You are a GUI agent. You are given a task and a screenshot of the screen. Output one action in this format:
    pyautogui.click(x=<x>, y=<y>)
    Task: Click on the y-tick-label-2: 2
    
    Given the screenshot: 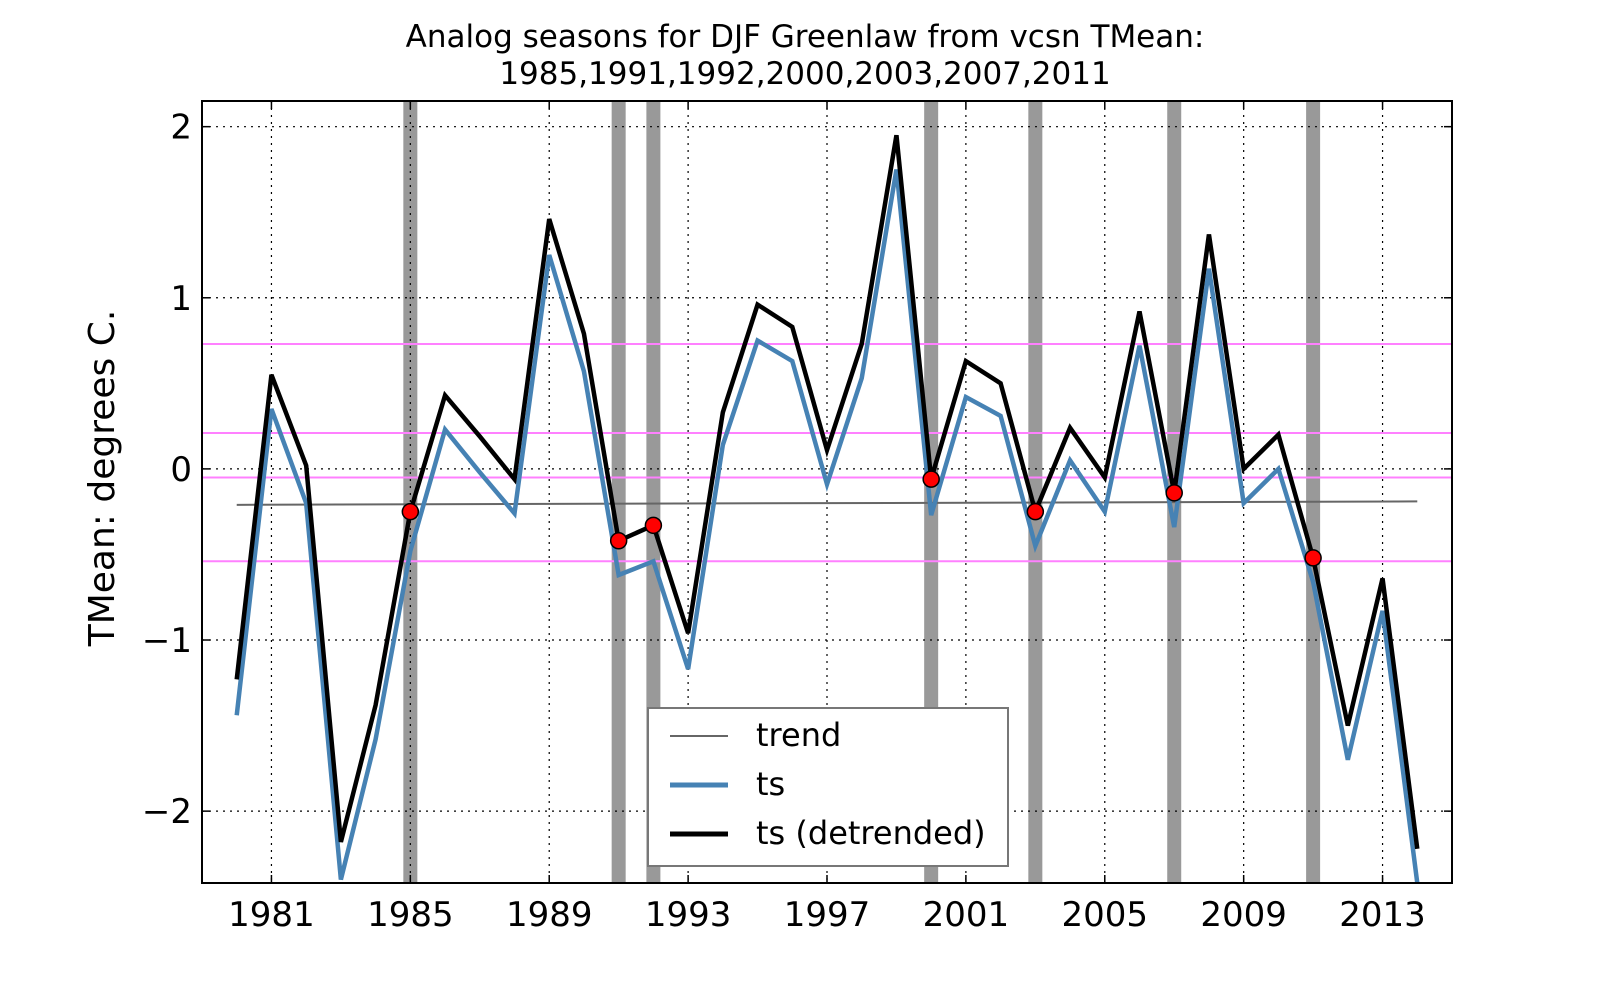 What is the action you would take?
    pyautogui.click(x=181, y=128)
    